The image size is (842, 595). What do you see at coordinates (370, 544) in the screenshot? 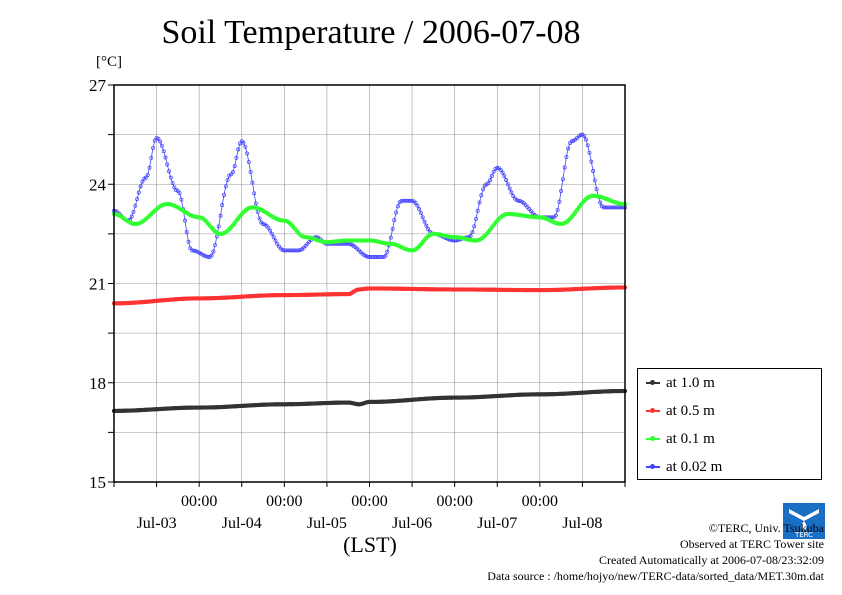
I see `x-axis-label: (LST)` at bounding box center [370, 544].